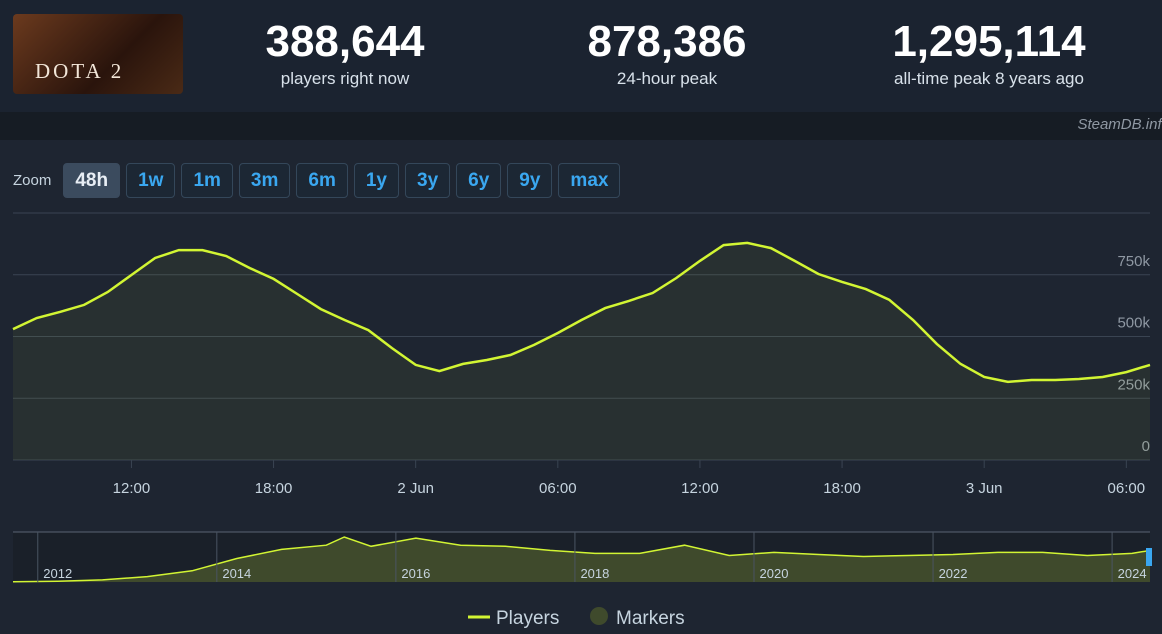 The image size is (1162, 634). What do you see at coordinates (345, 41) in the screenshot?
I see `stat-value: 388,644` at bounding box center [345, 41].